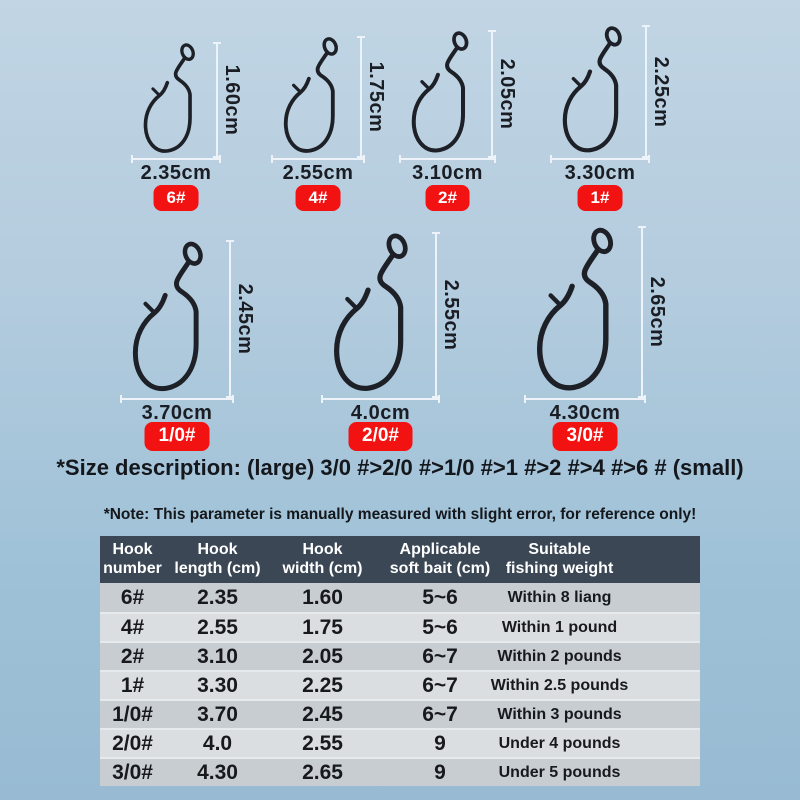 Image resolution: width=800 pixels, height=800 pixels. I want to click on hook-height-label: 1.75cm, so click(376, 97).